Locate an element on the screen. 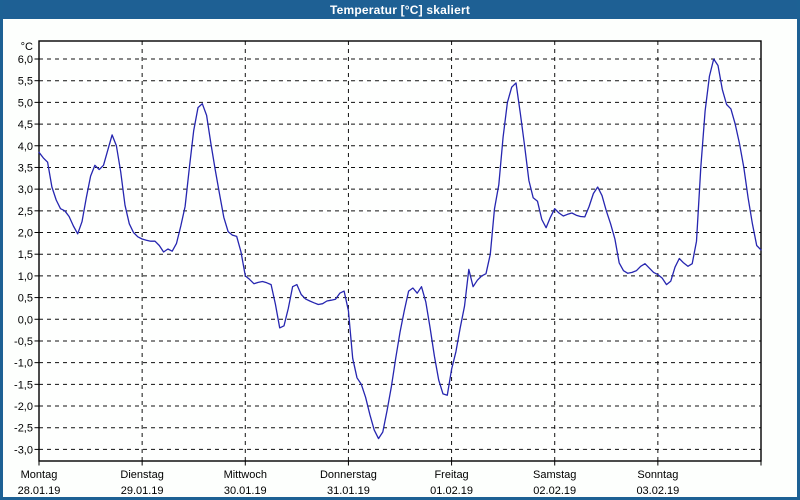 This screenshot has height=500, width=800. title-bar: Temperatur [°C] skaliert is located at coordinates (400, 9).